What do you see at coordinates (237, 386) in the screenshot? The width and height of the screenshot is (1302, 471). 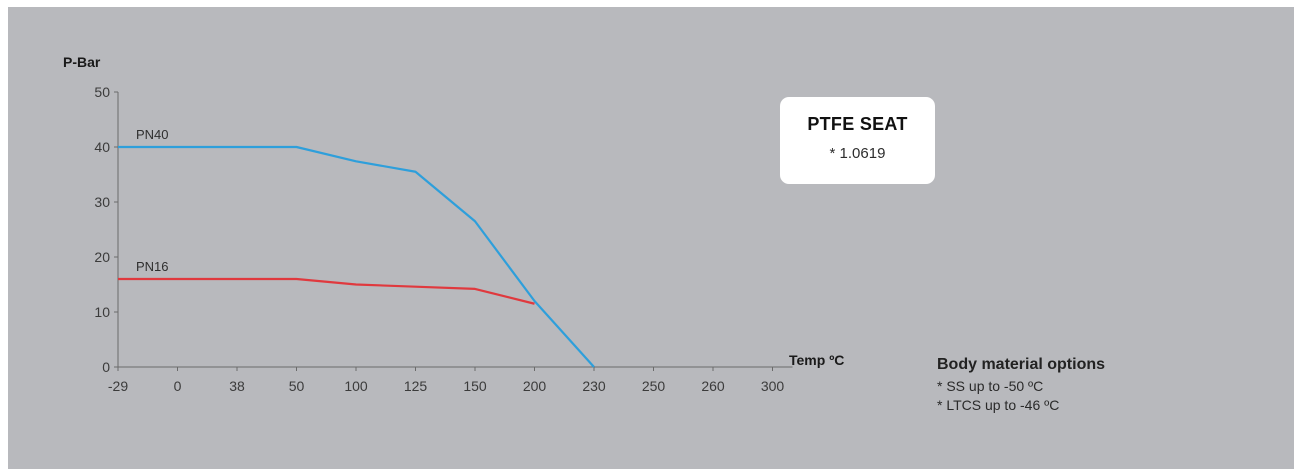 I see `x-tick-label: 38` at bounding box center [237, 386].